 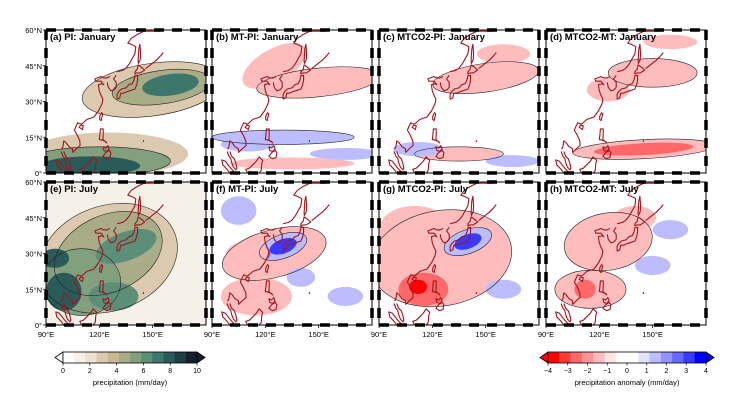 I want to click on colorbar-tick-label: −1, so click(x=607, y=371).